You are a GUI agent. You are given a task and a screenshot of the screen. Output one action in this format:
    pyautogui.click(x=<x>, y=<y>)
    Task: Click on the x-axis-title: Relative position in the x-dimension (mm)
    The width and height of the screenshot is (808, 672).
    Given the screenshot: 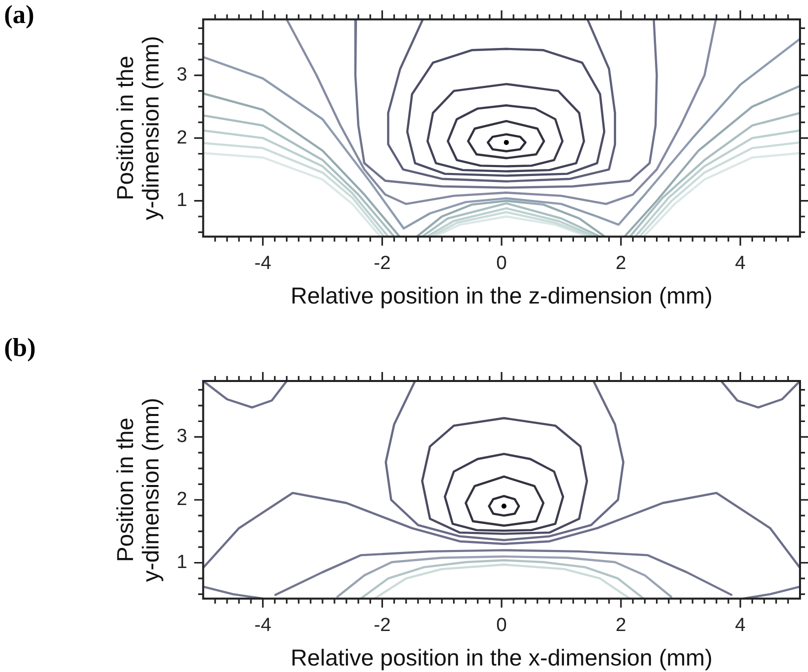 What is the action you would take?
    pyautogui.click(x=501, y=657)
    